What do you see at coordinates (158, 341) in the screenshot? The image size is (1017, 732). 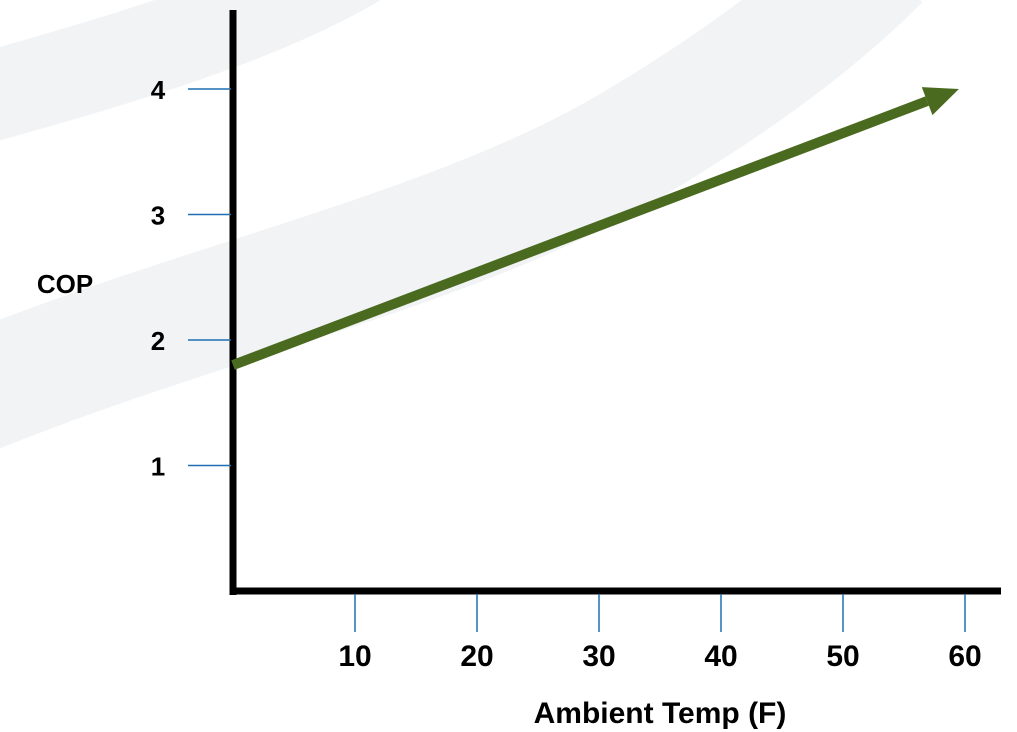 I see `y-tick-label-2: 2` at bounding box center [158, 341].